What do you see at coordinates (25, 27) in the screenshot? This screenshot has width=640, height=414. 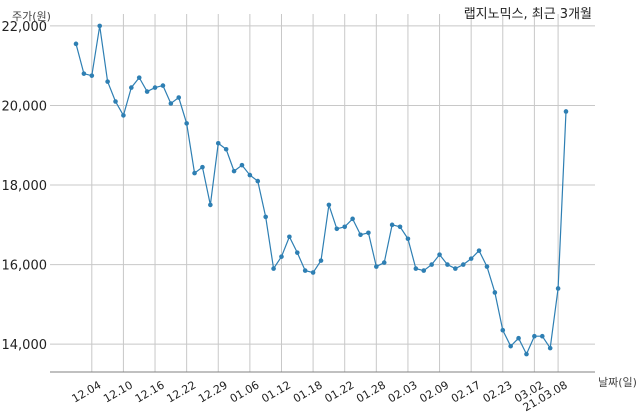 I see `y-tick-label: 22,000` at bounding box center [25, 27].